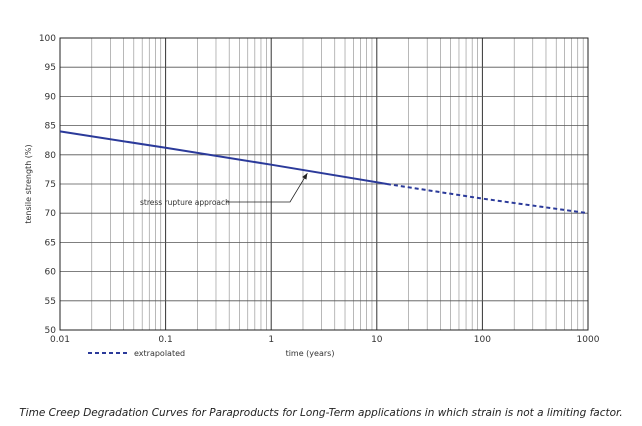  I want to click on x-axis-ticks: 0.01 0.1 1 10 100 1000, so click(325, 340).